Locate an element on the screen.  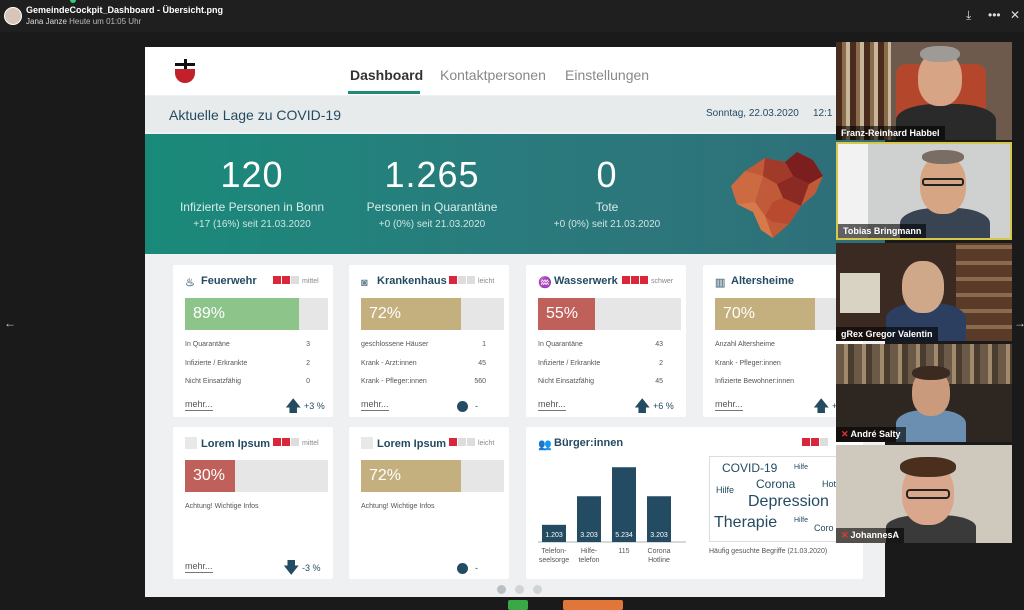
category-label: 115 is located at coordinates (623, 551).